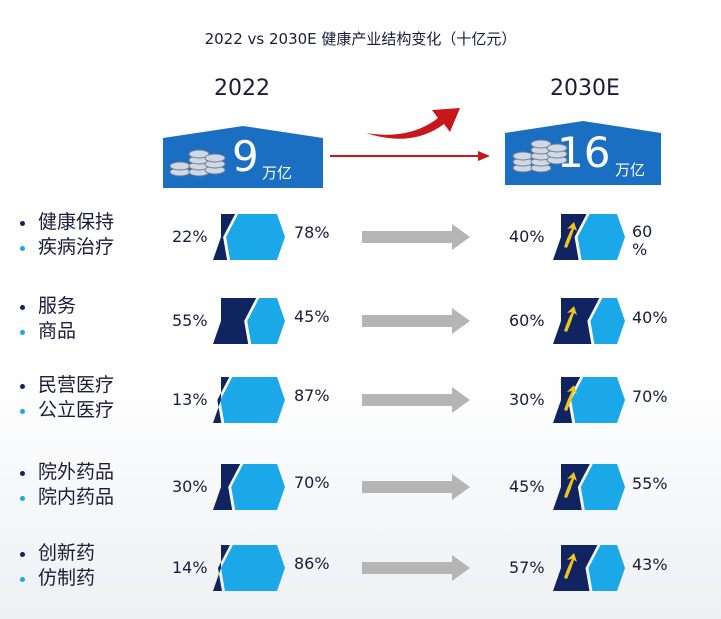 The width and height of the screenshot is (721, 619). I want to click on legend-label: 创新药, so click(67, 553).